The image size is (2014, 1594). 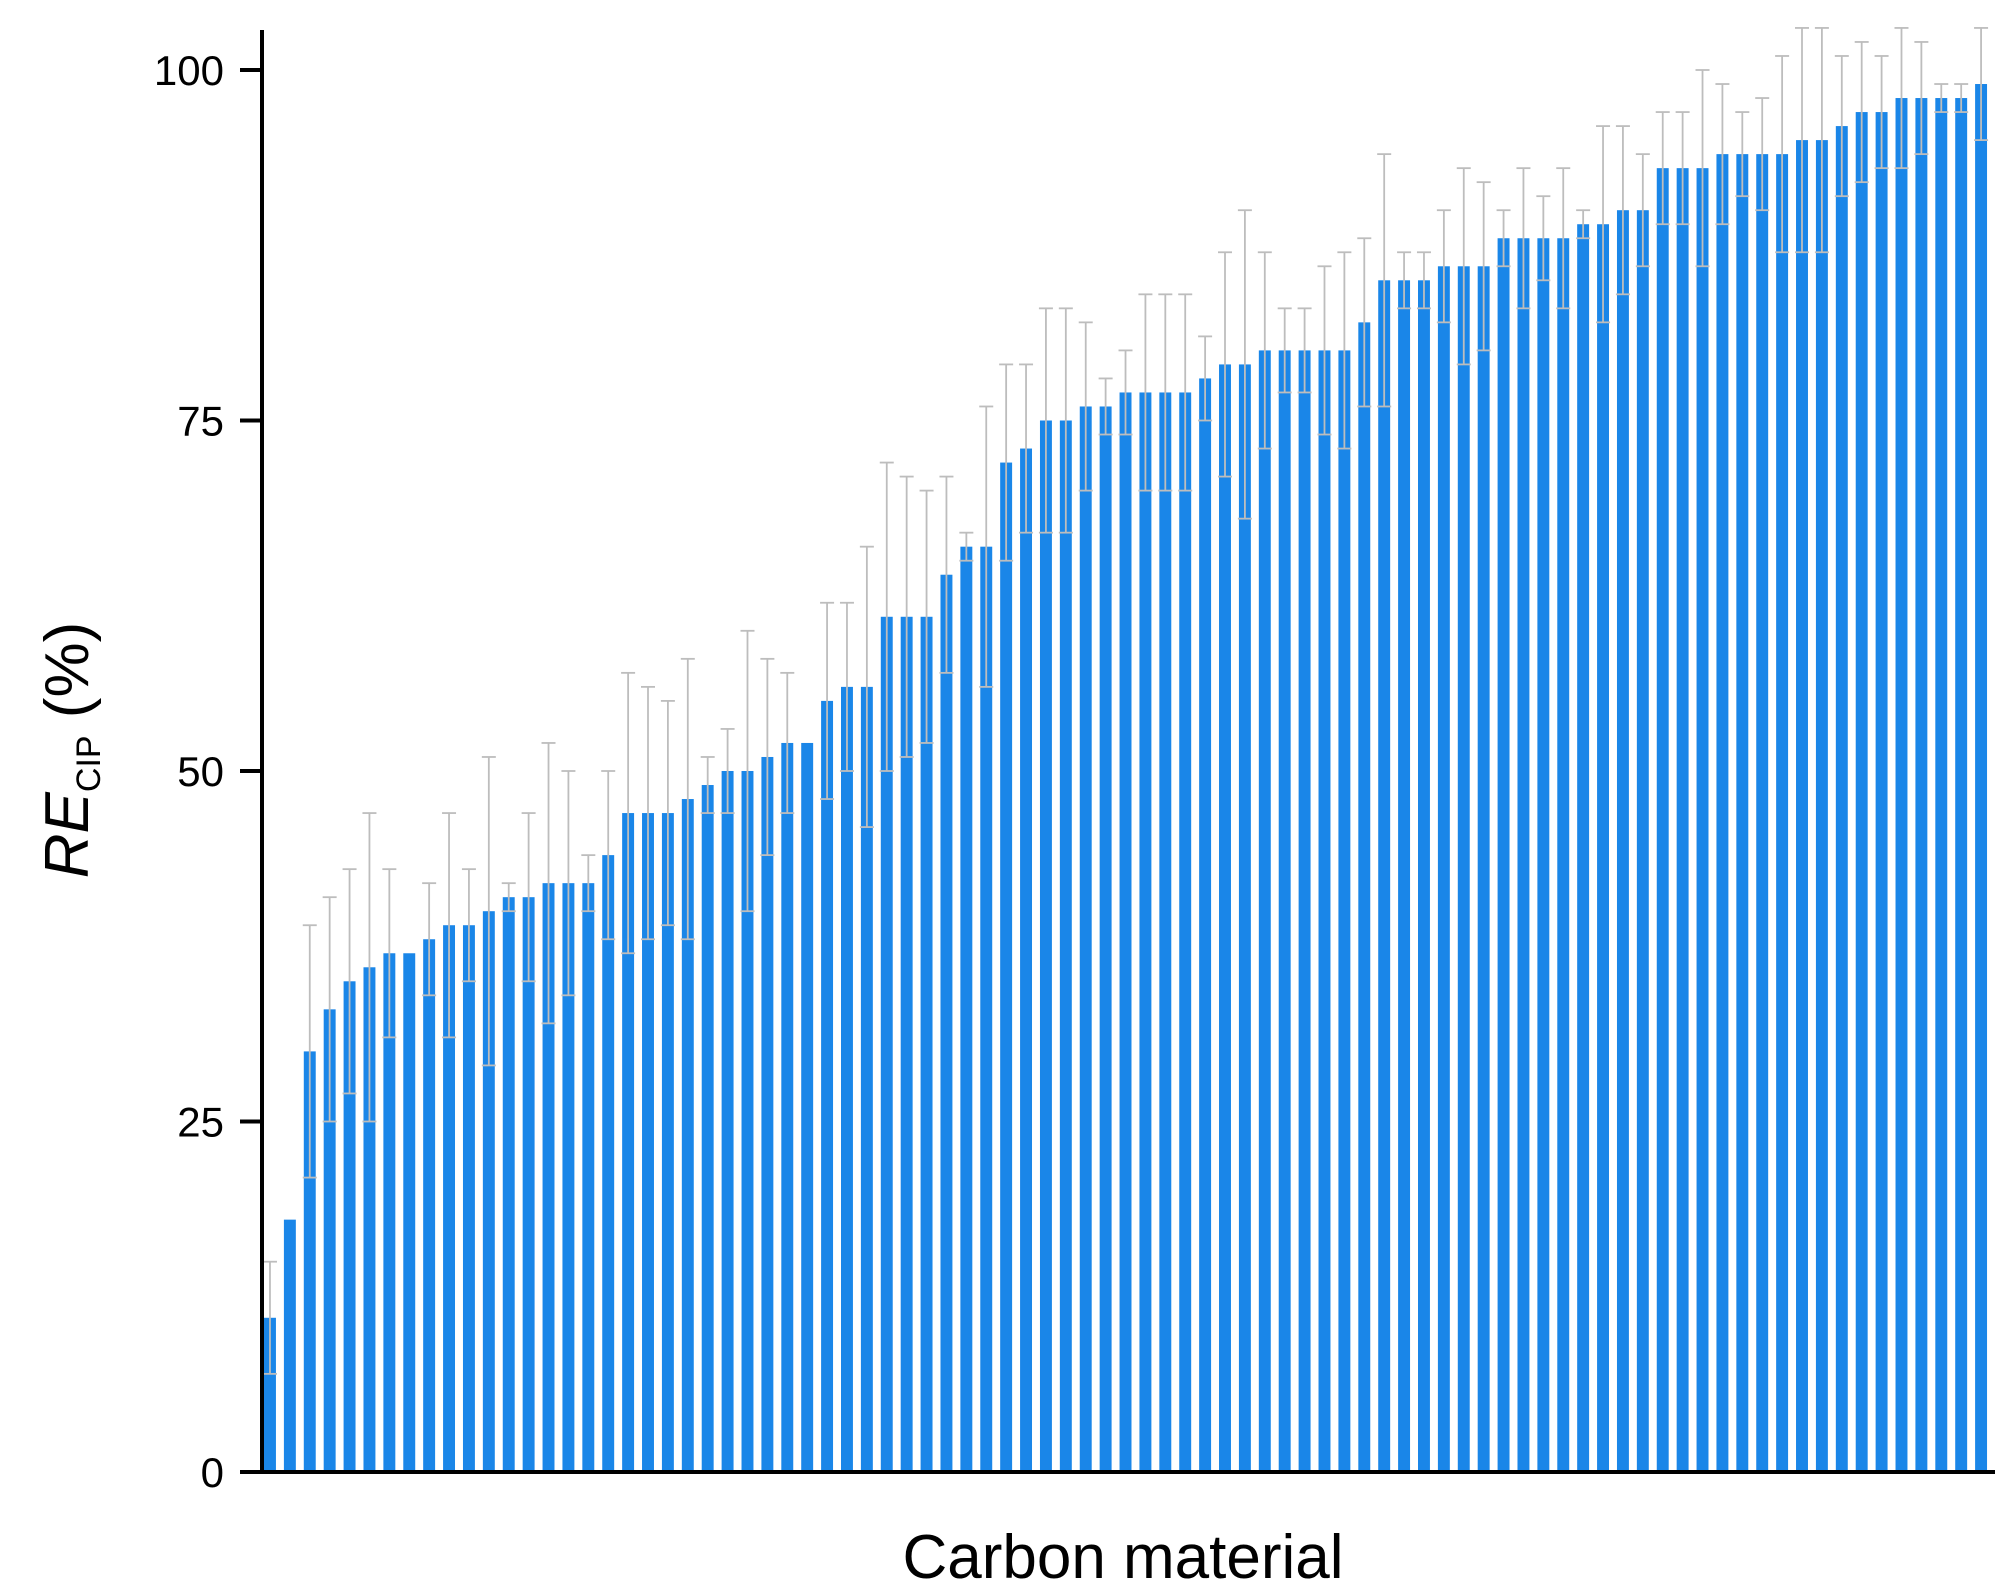 What do you see at coordinates (1122, 1557) in the screenshot?
I see `x-axis-title: Carbon material` at bounding box center [1122, 1557].